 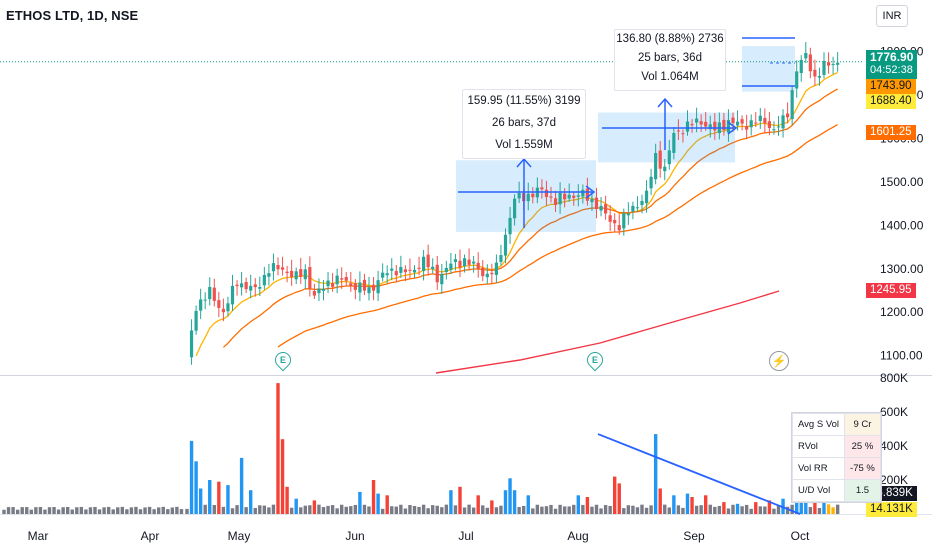 I want to click on volume-tick-label: 200K, so click(x=894, y=480).